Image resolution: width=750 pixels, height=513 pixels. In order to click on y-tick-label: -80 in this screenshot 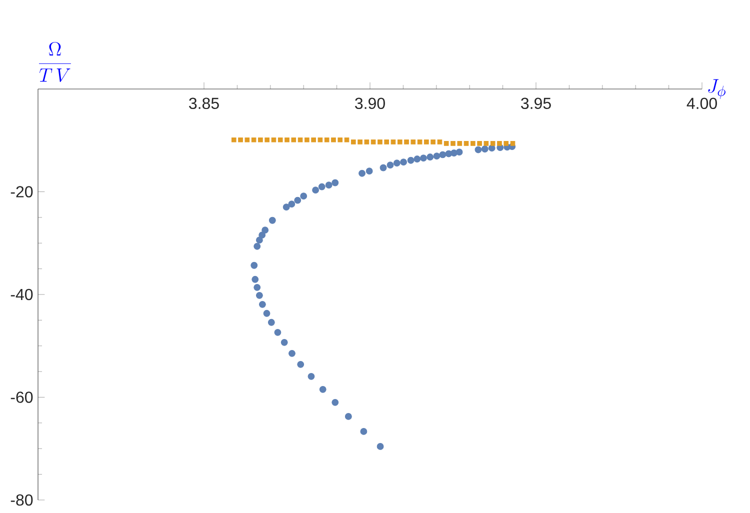, I will do `click(21, 500)`.